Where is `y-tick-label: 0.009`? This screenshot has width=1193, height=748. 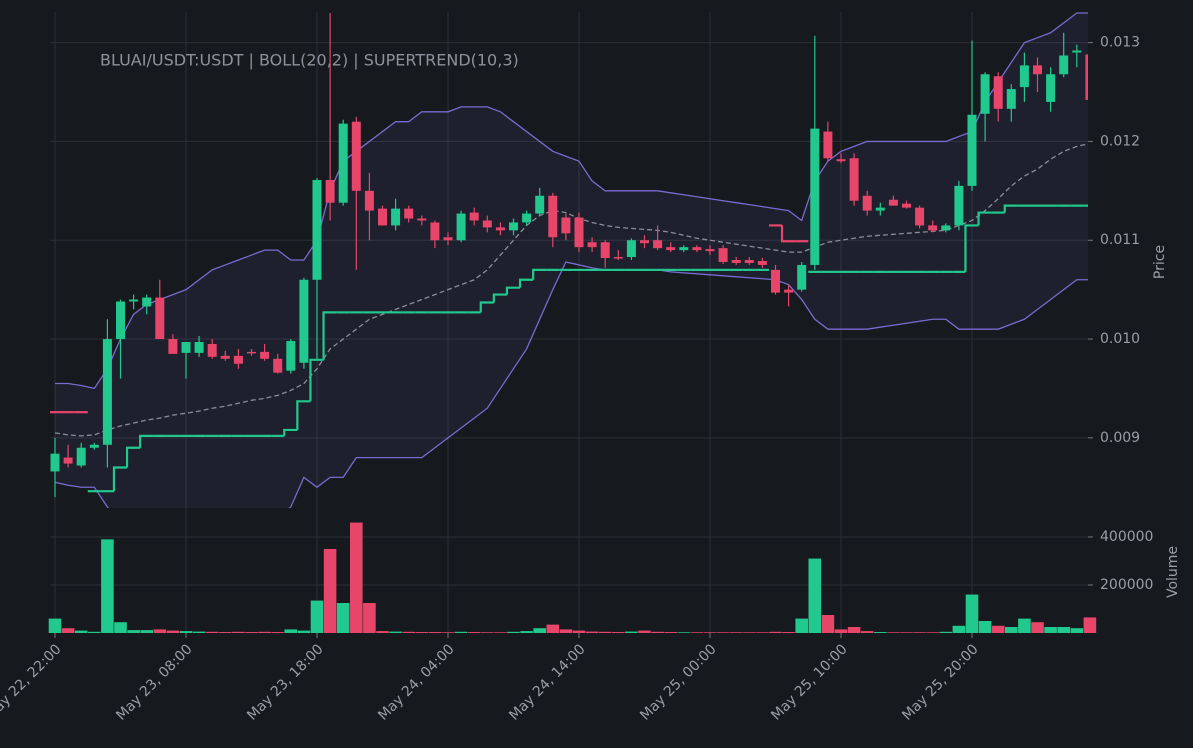
y-tick-label: 0.009 is located at coordinates (1120, 438).